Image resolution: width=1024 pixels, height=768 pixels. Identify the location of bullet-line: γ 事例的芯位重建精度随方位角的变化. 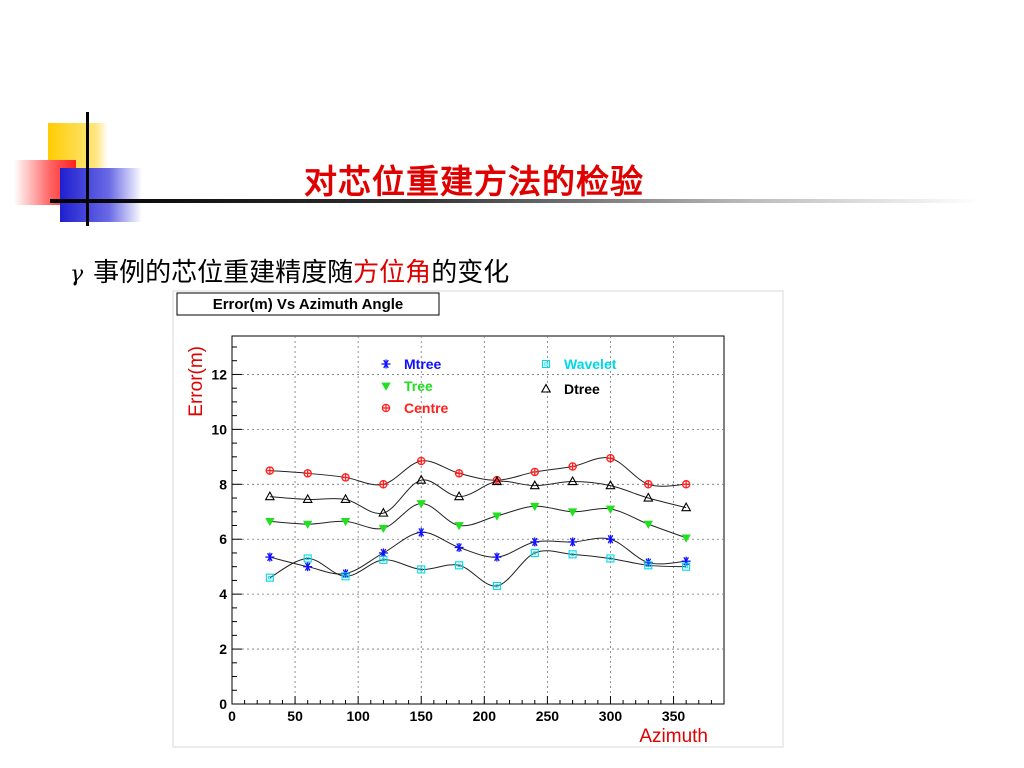
(289, 270).